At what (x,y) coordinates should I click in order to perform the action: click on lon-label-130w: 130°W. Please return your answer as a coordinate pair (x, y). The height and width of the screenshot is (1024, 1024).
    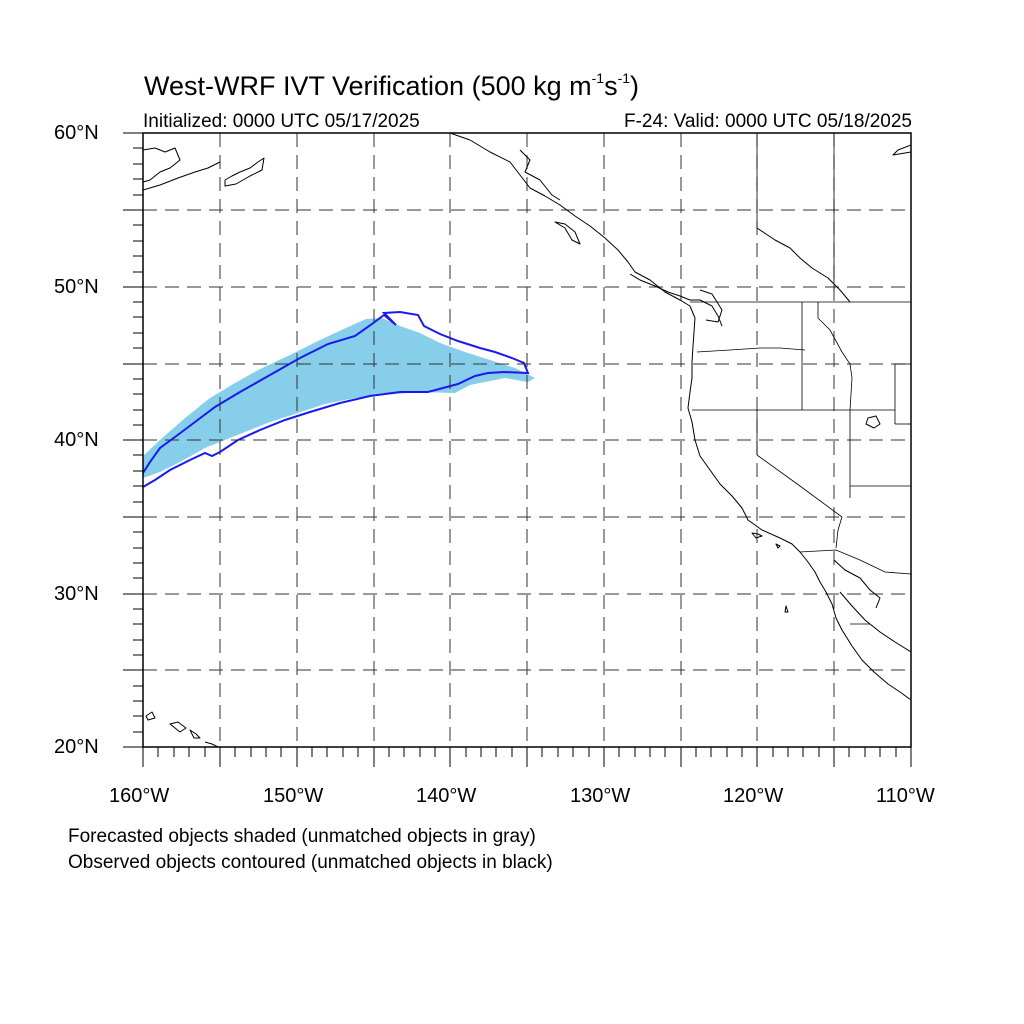
    Looking at the image, I should click on (600, 796).